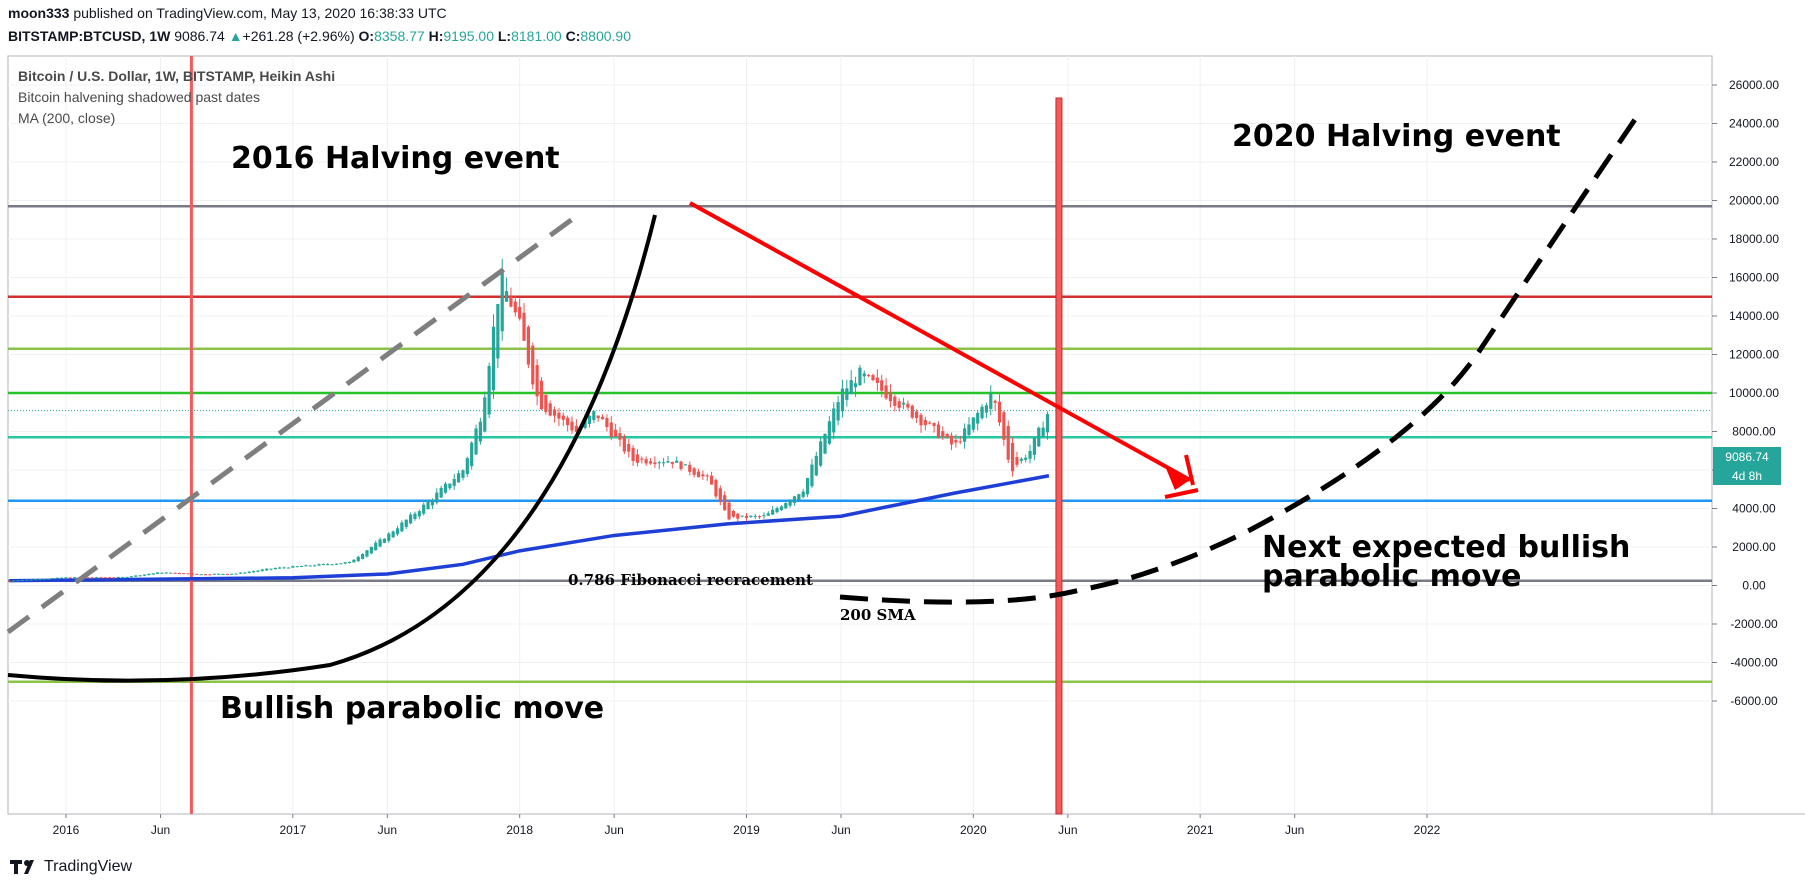  I want to click on y-tick-label: -2000.00, so click(1754, 624).